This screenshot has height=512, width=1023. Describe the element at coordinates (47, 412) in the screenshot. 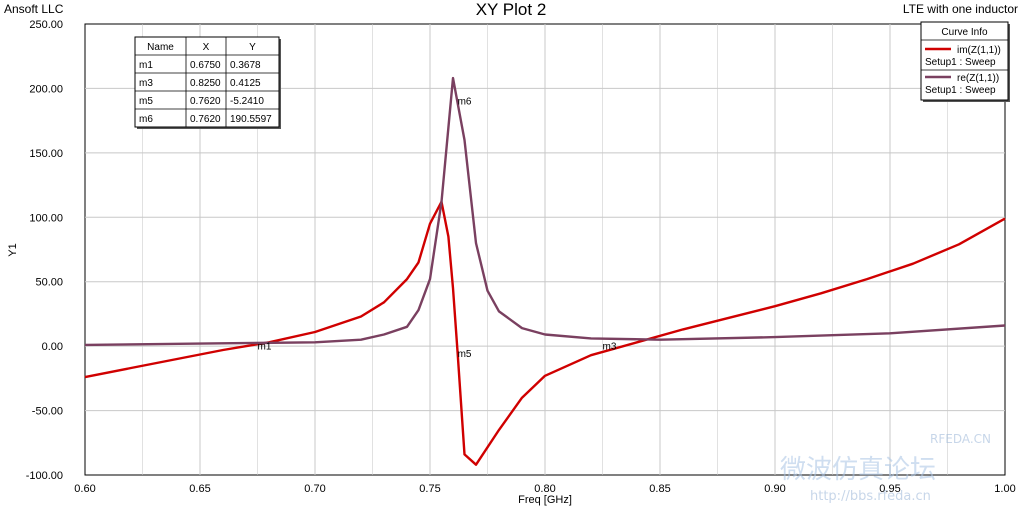

I see `y-tick-label: -50.00` at that location.